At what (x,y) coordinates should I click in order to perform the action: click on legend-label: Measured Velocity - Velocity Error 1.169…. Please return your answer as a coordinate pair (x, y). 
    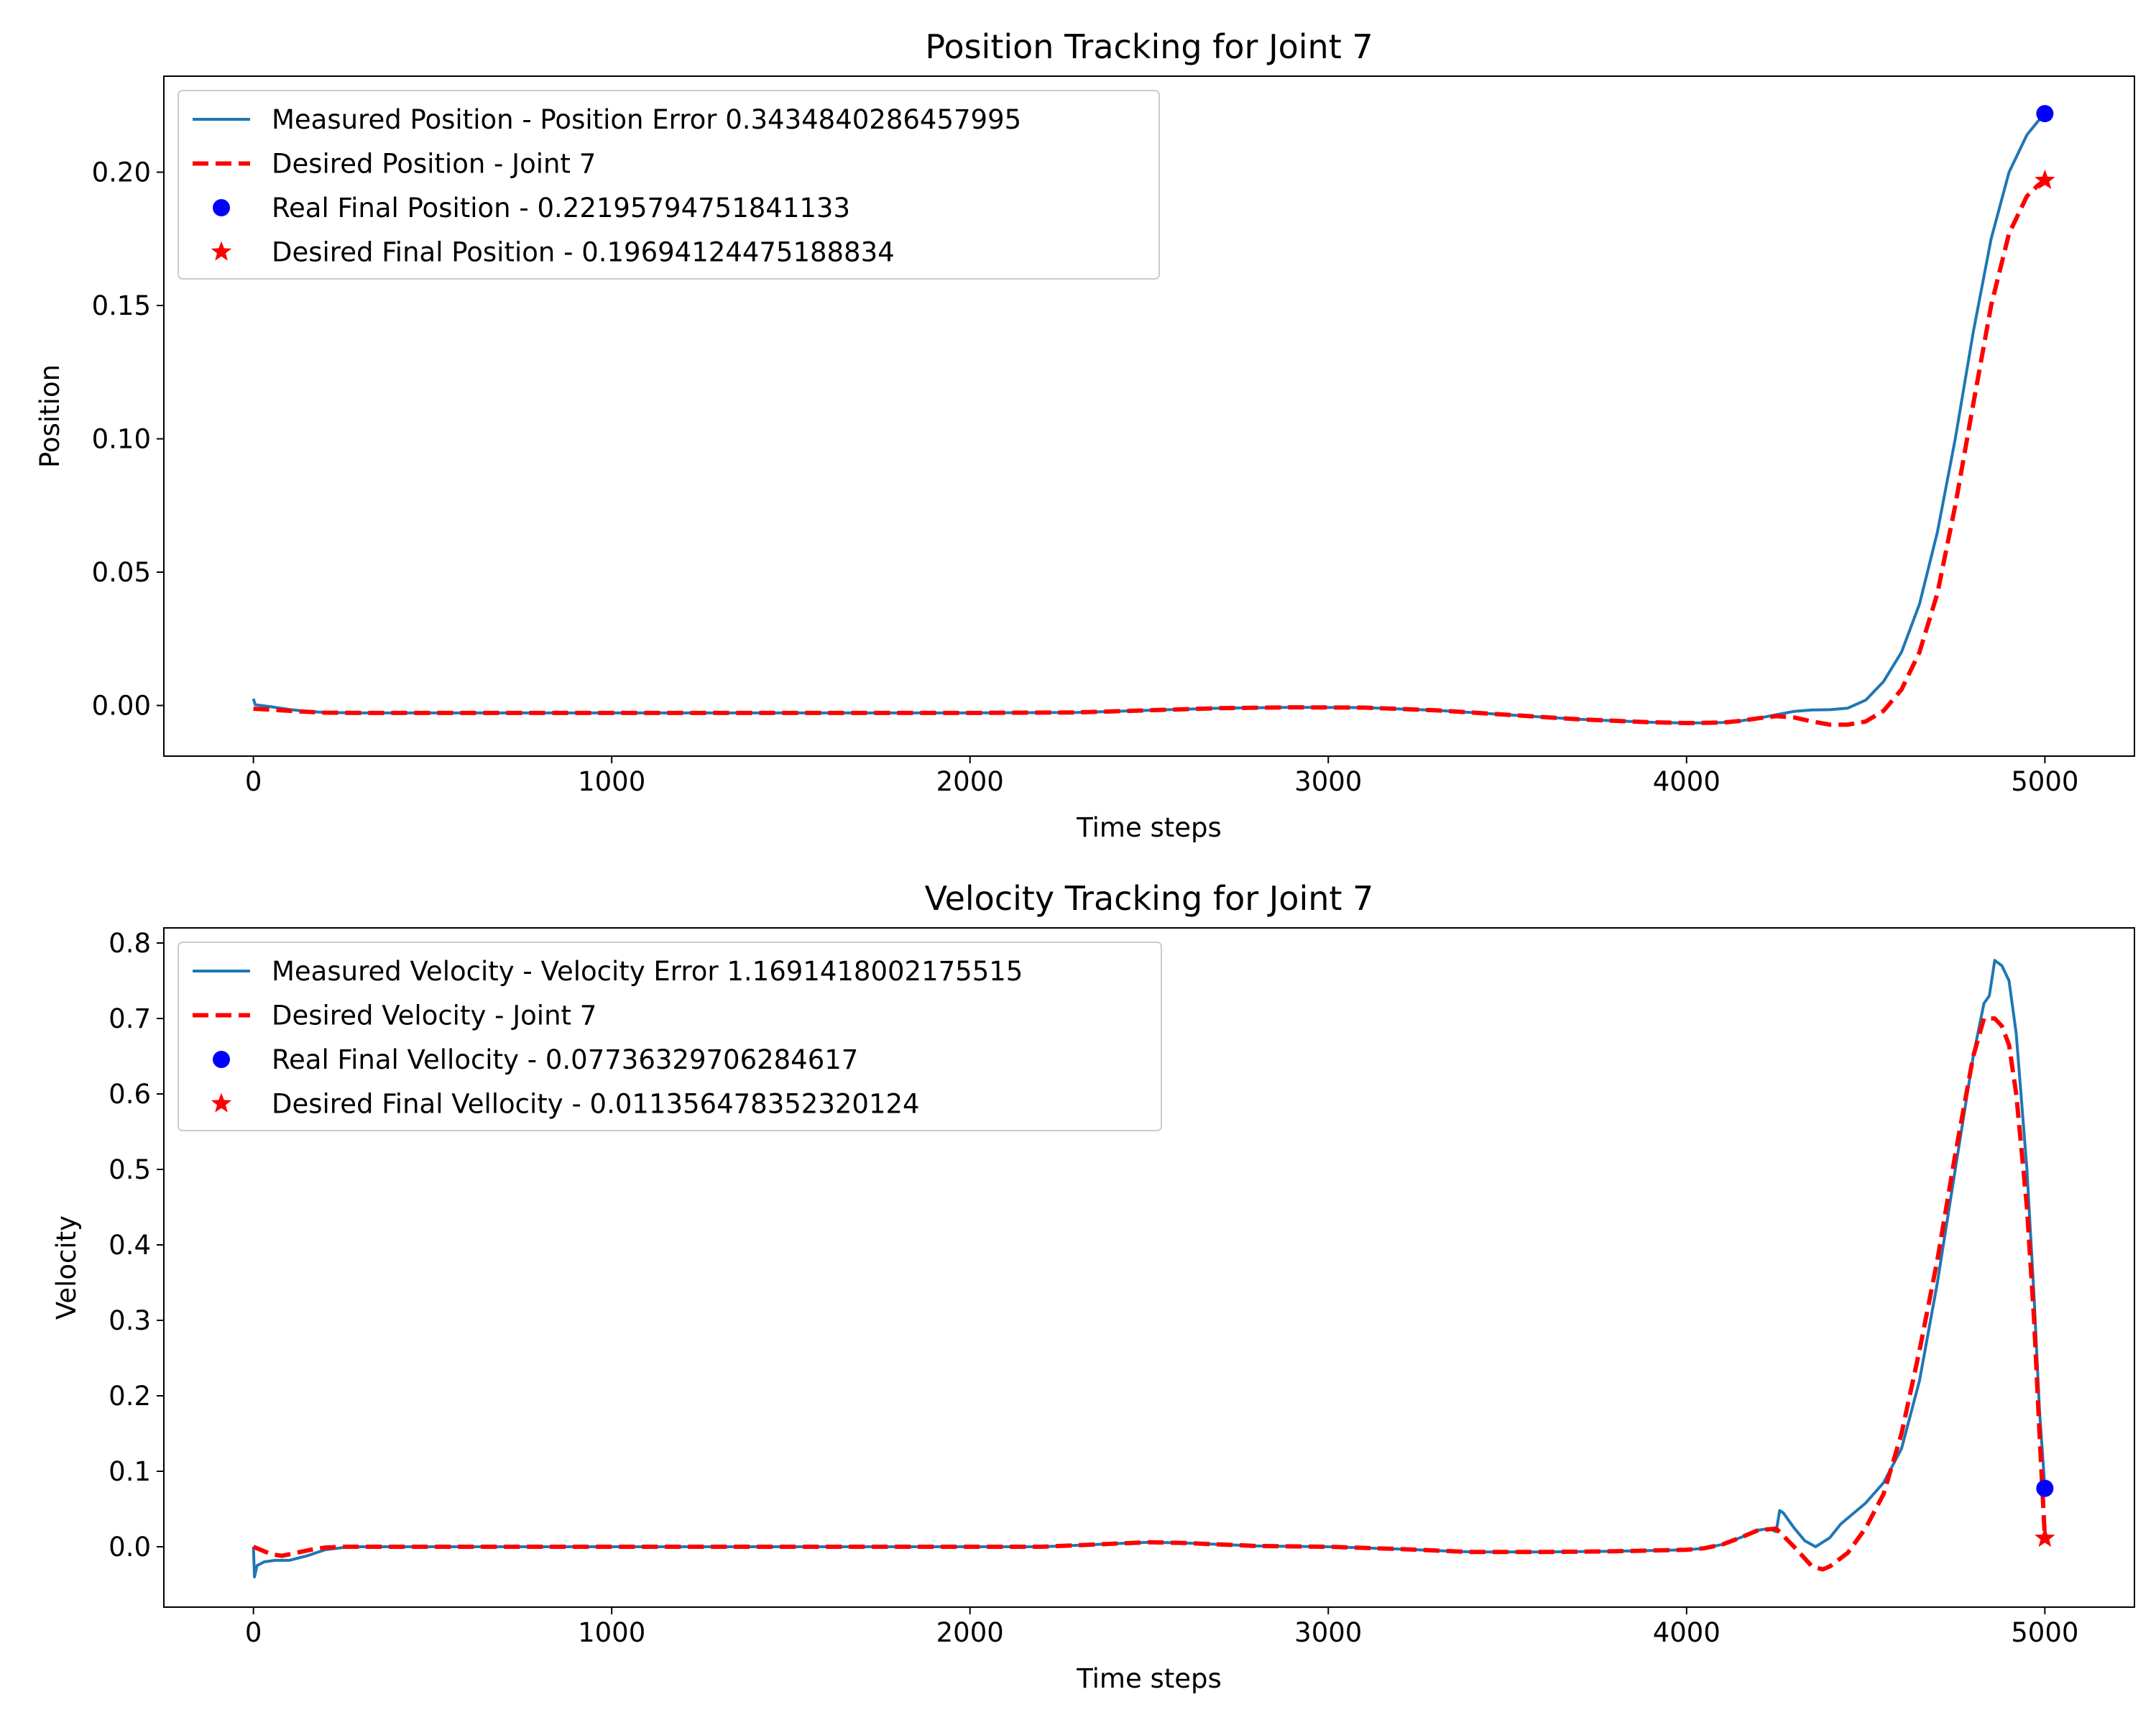
    Looking at the image, I should click on (648, 971).